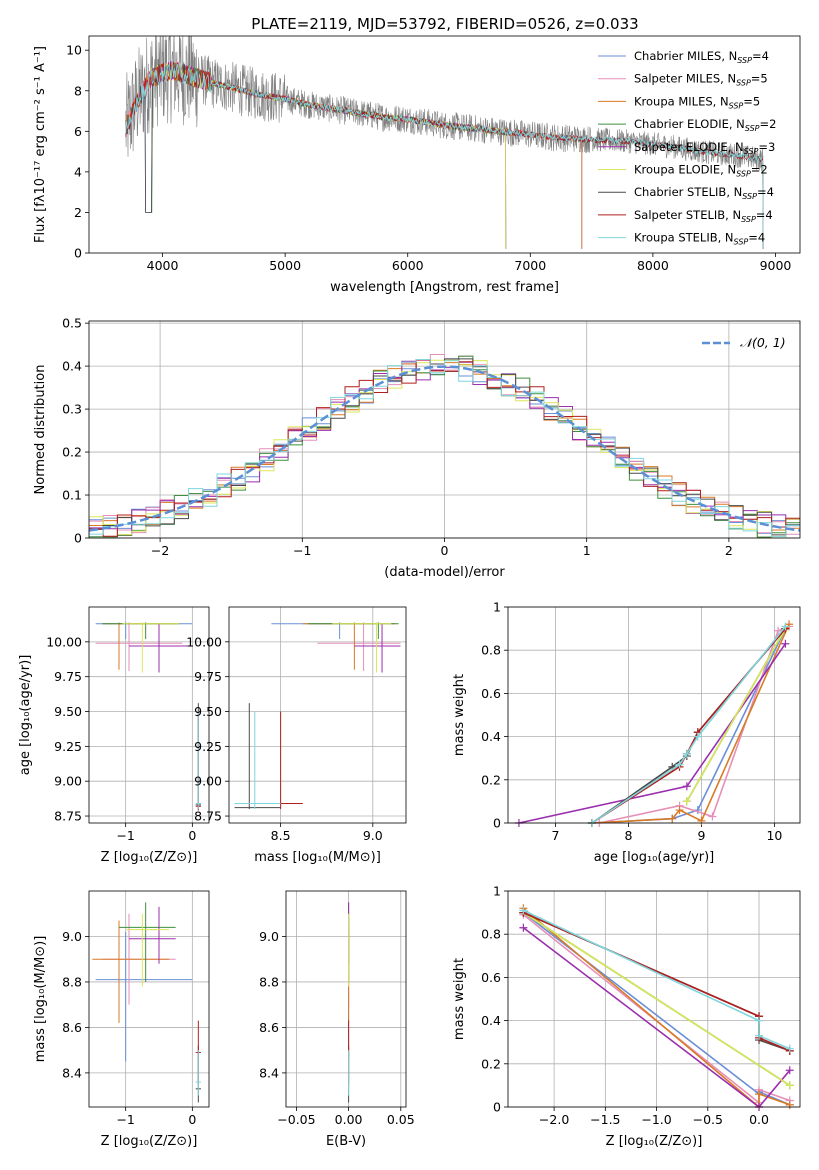  What do you see at coordinates (704, 193) in the screenshot?
I see `legend-label: Chabrier STELIB, NSSP=4` at bounding box center [704, 193].